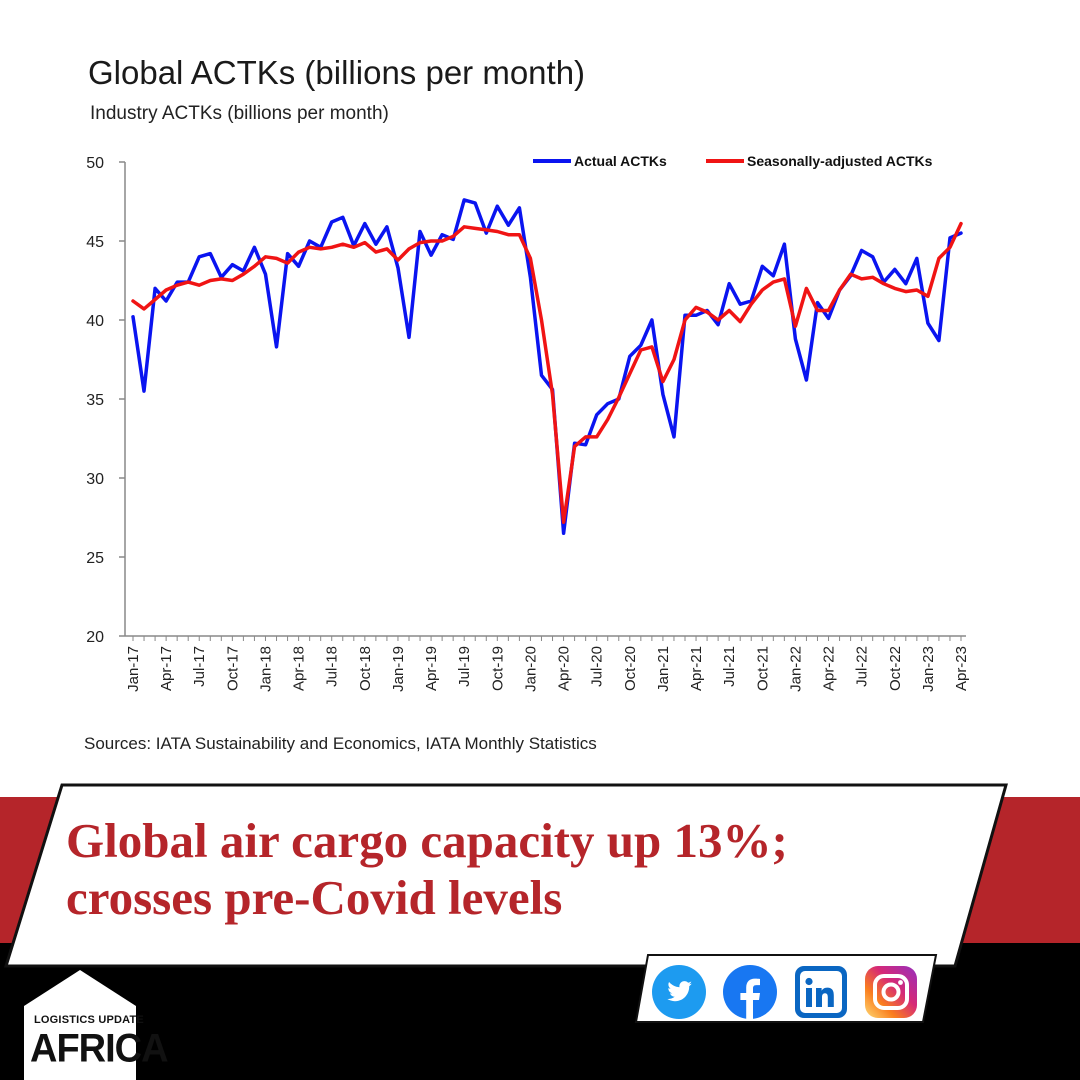 The width and height of the screenshot is (1080, 1080). Describe the element at coordinates (89, 1020) in the screenshot. I see `logo-line-1: LOGISTICS UPDATE` at that location.